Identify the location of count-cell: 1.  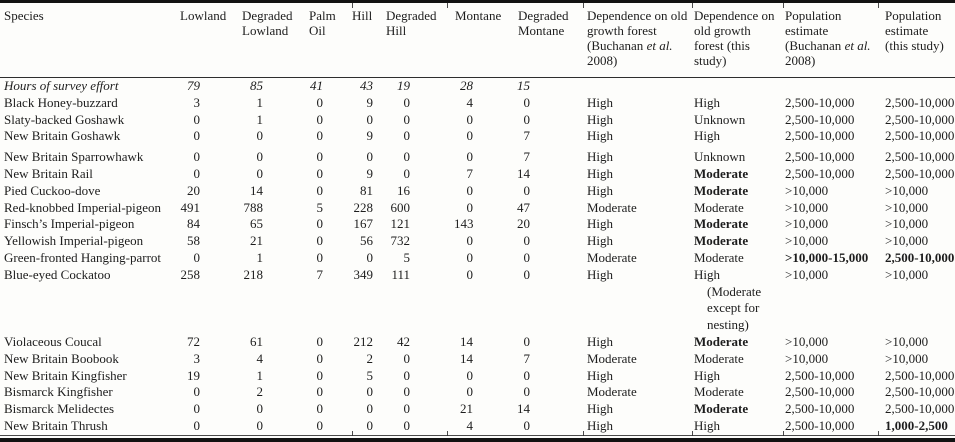
(260, 119).